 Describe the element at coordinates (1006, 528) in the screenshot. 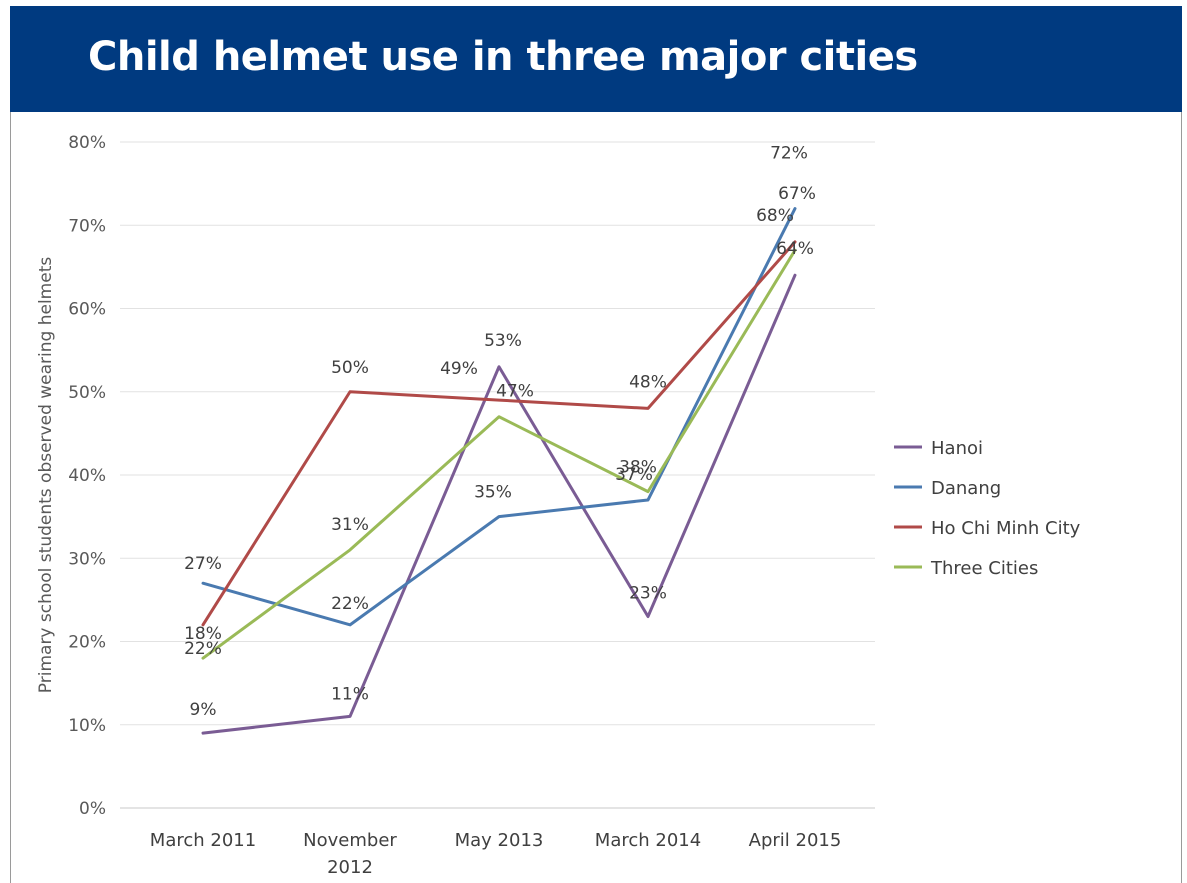

I see `legend-label: Ho Chi Minh City` at that location.